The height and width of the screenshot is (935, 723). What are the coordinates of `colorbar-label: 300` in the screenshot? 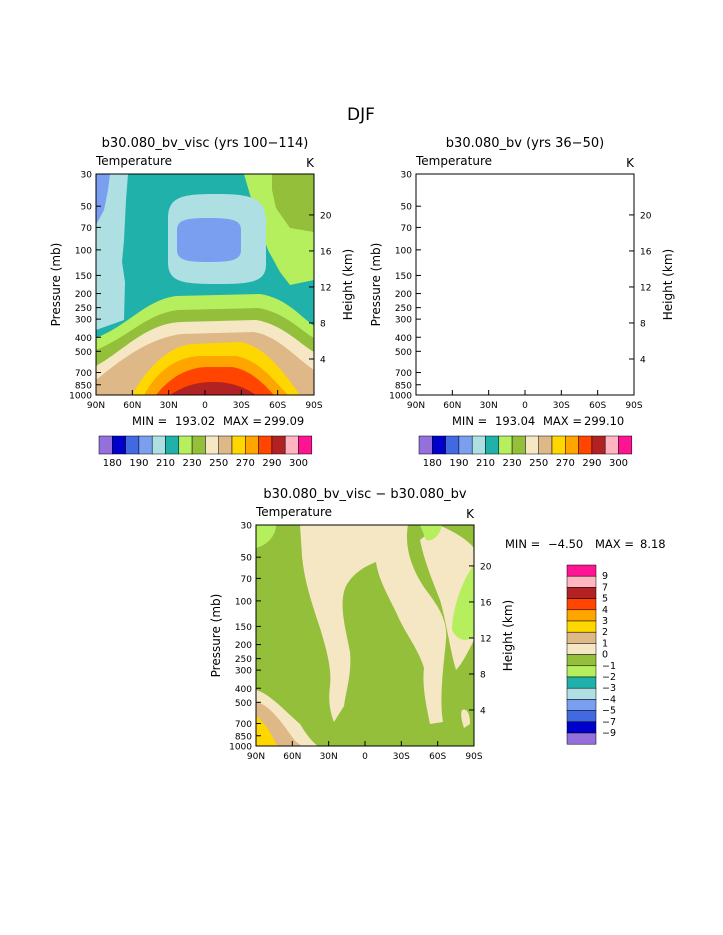 It's located at (618, 463).